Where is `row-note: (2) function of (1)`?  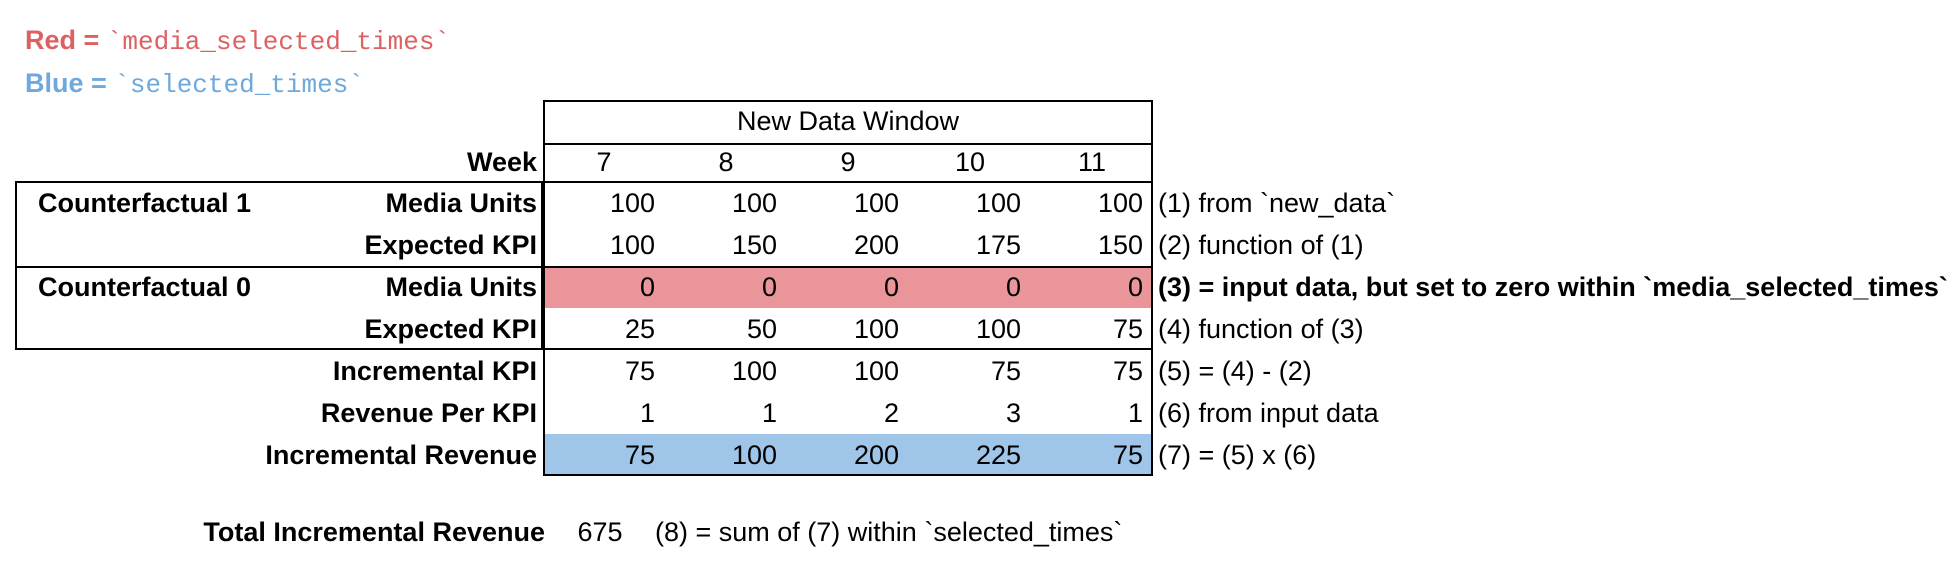
row-note: (2) function of (1) is located at coordinates (1261, 245).